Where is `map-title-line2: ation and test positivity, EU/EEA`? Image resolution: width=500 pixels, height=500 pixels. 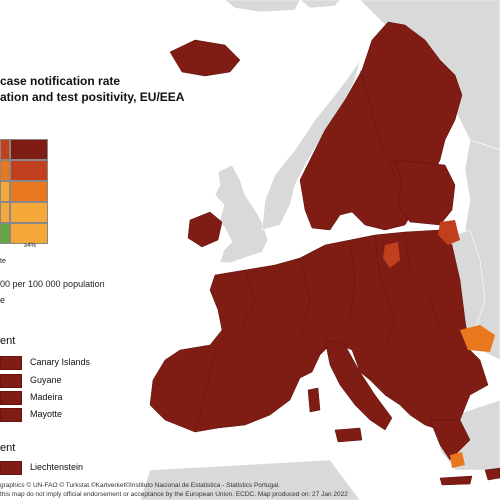 map-title-line2: ation and test positivity, EU/EEA is located at coordinates (92, 97).